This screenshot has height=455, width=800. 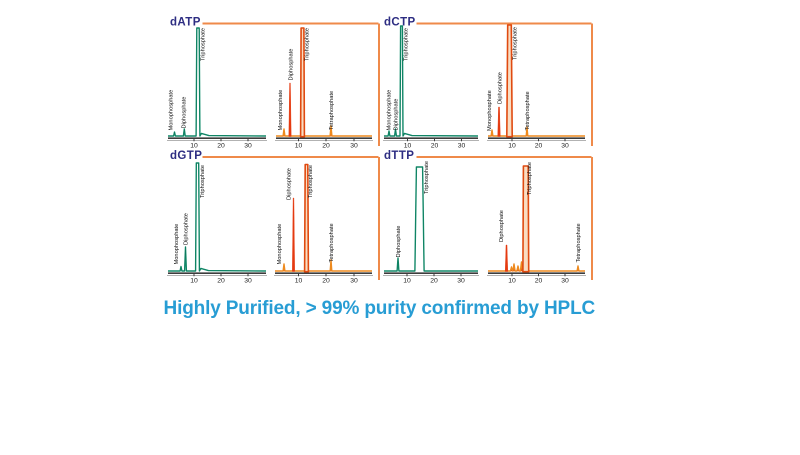 I want to click on svg-text: dTTP, so click(x=399, y=156).